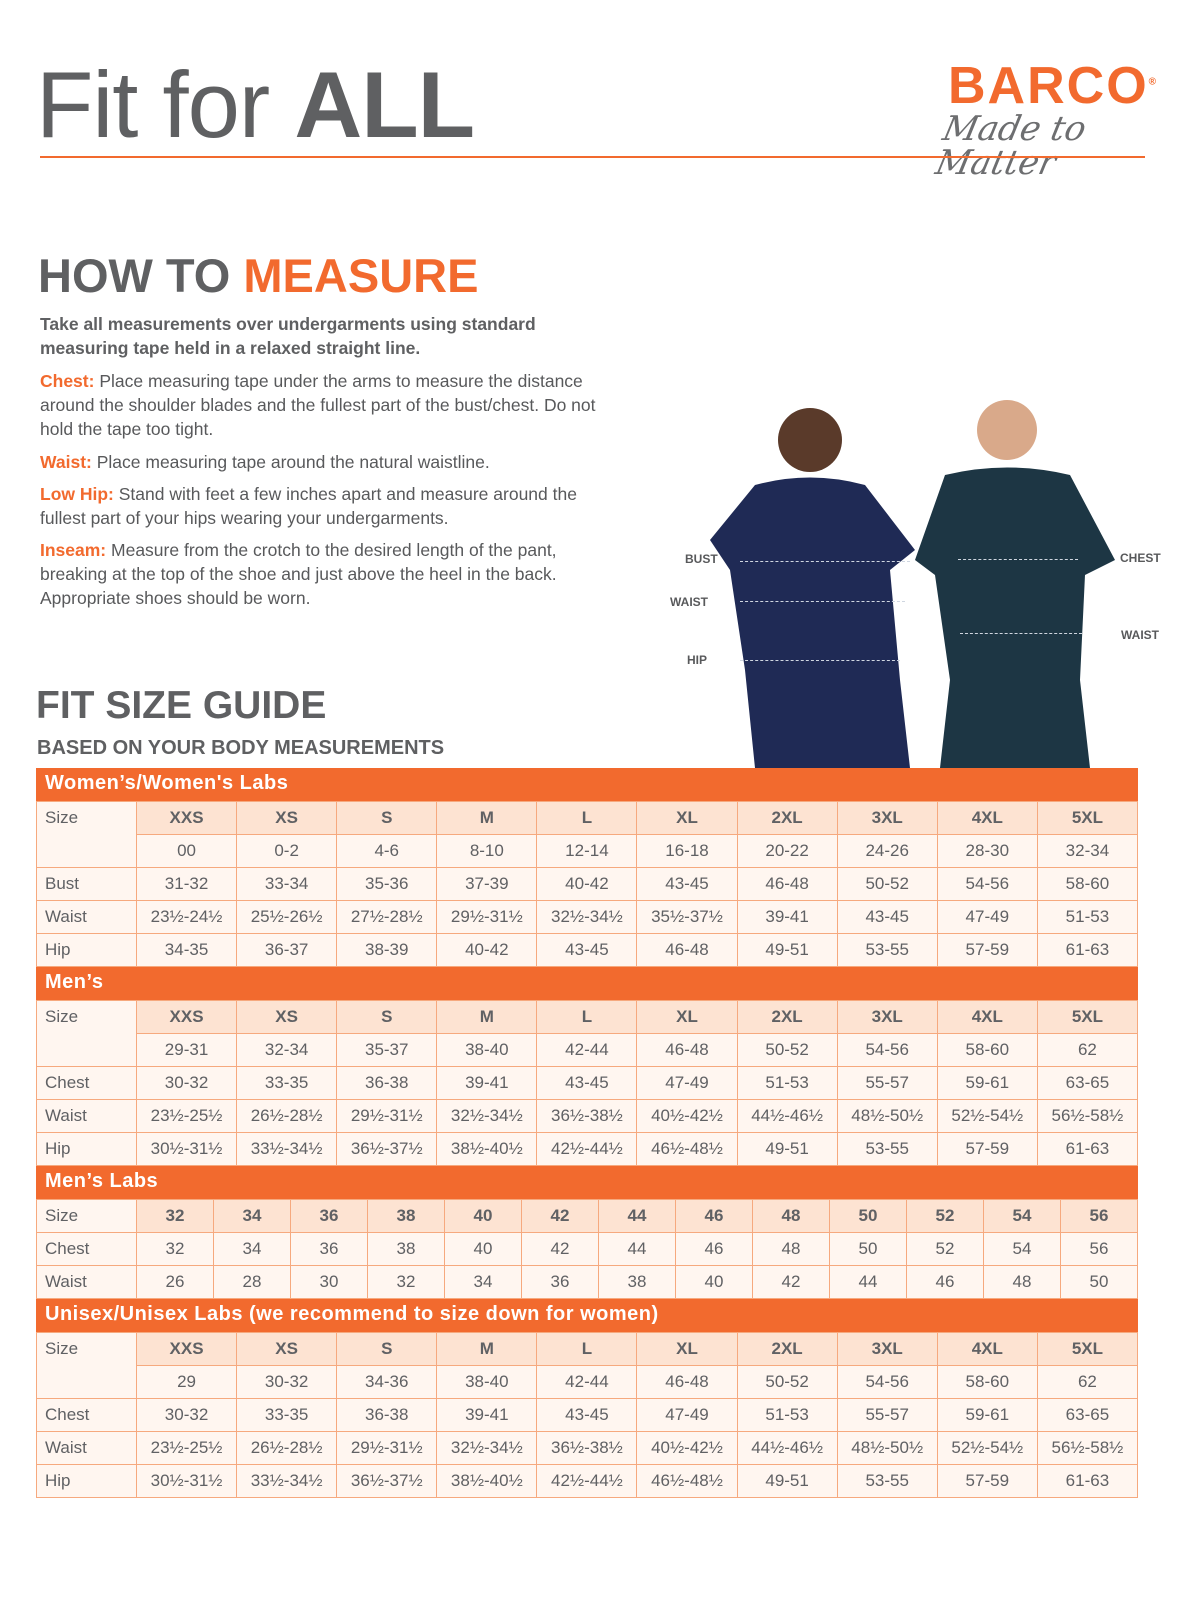 The width and height of the screenshot is (1200, 1600). Describe the element at coordinates (887, 851) in the screenshot. I see `numeric-size-cell: 24-26` at that location.